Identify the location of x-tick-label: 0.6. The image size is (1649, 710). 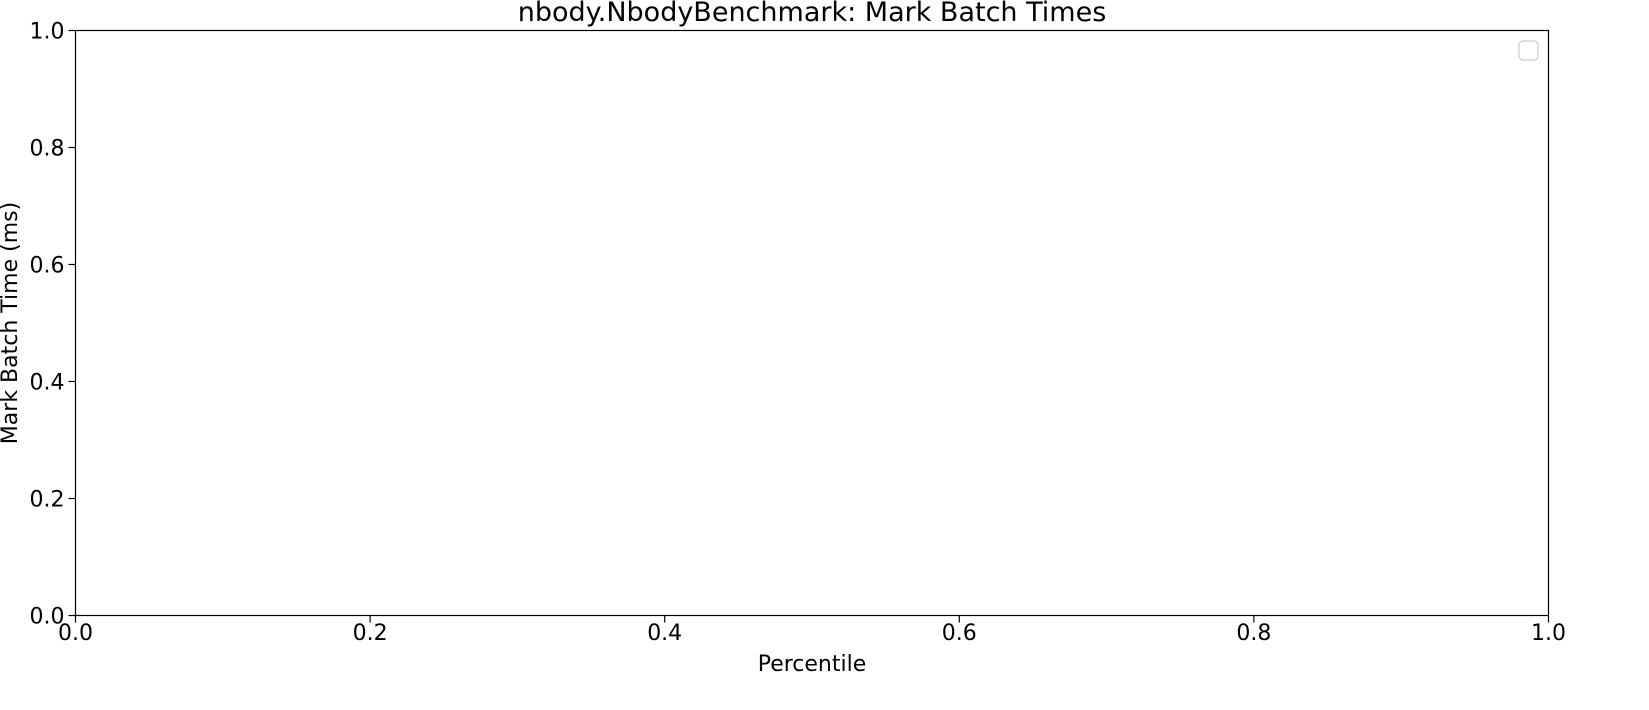
(959, 633).